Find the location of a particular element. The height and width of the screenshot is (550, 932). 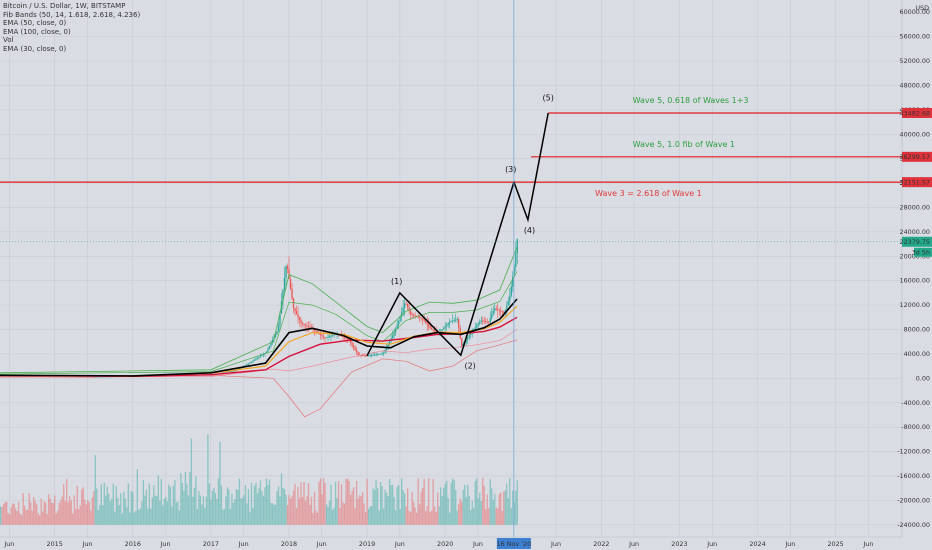

legend-ema30: EMA (30, close, 0) is located at coordinates (35, 48).